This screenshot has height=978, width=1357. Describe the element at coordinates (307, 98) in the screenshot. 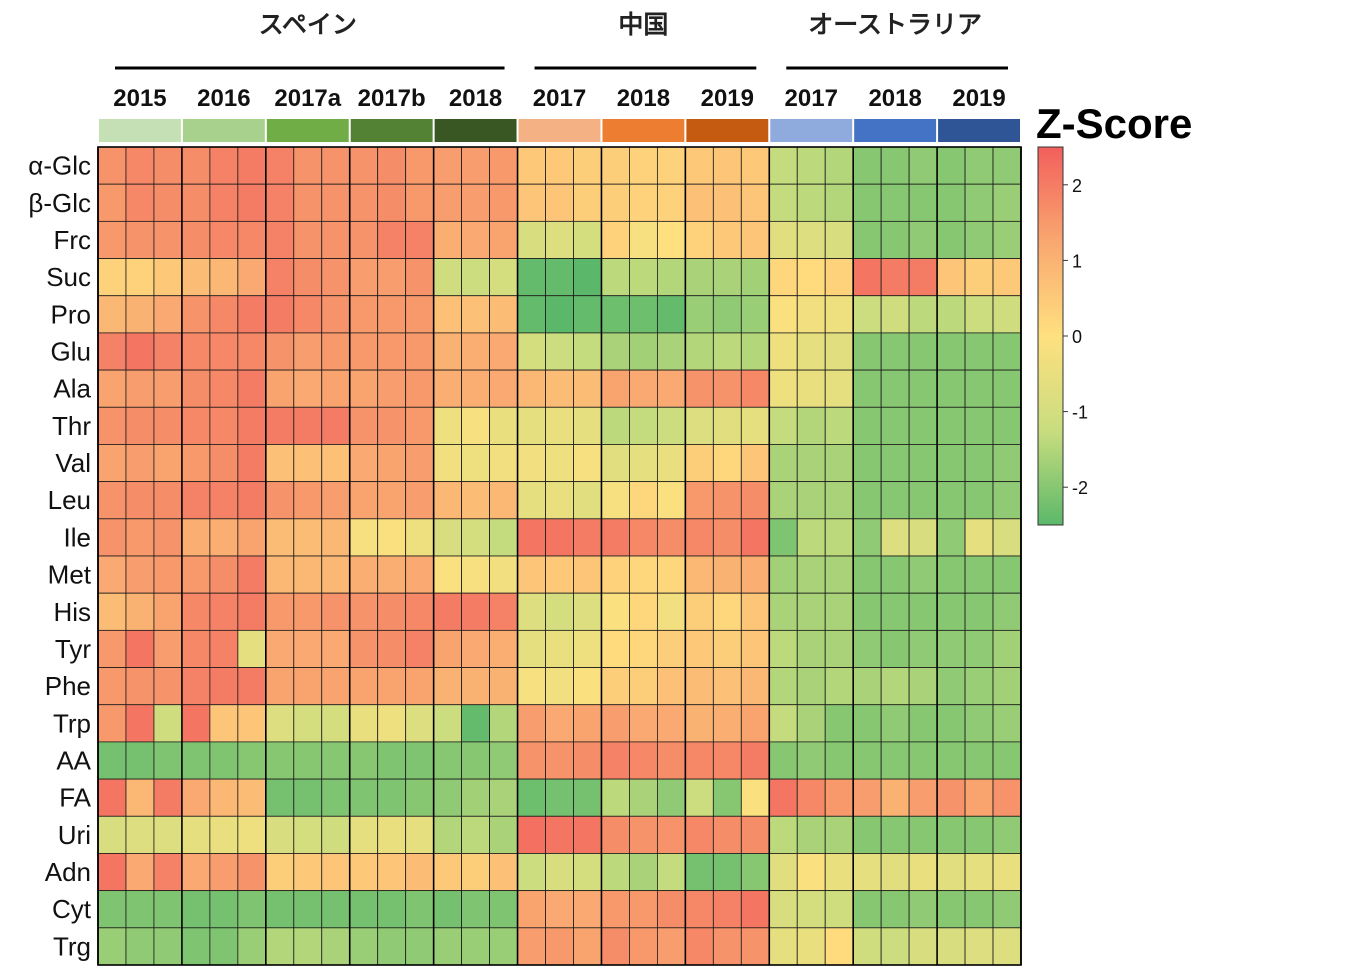

I see `year-label: 2017a` at that location.